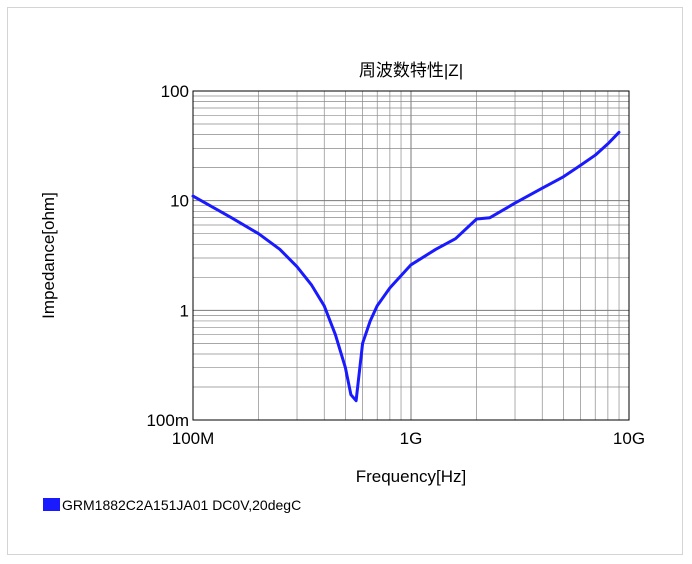 The image size is (692, 564). I want to click on x-tick-label: 1G, so click(411, 438).